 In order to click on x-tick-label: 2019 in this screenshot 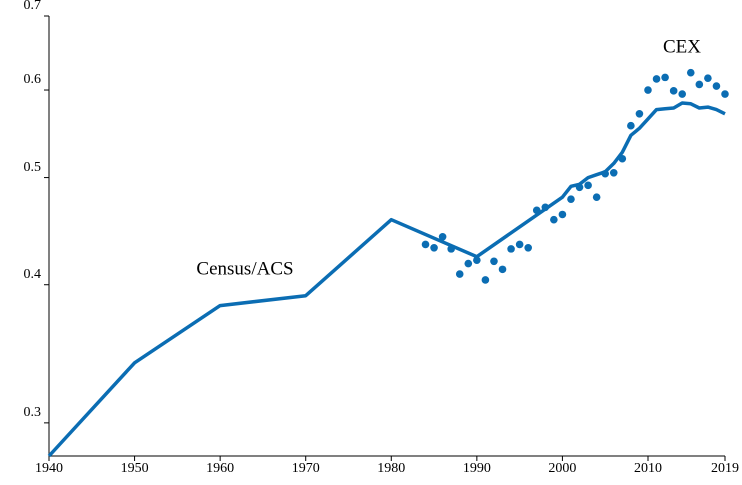, I will do `click(725, 468)`.